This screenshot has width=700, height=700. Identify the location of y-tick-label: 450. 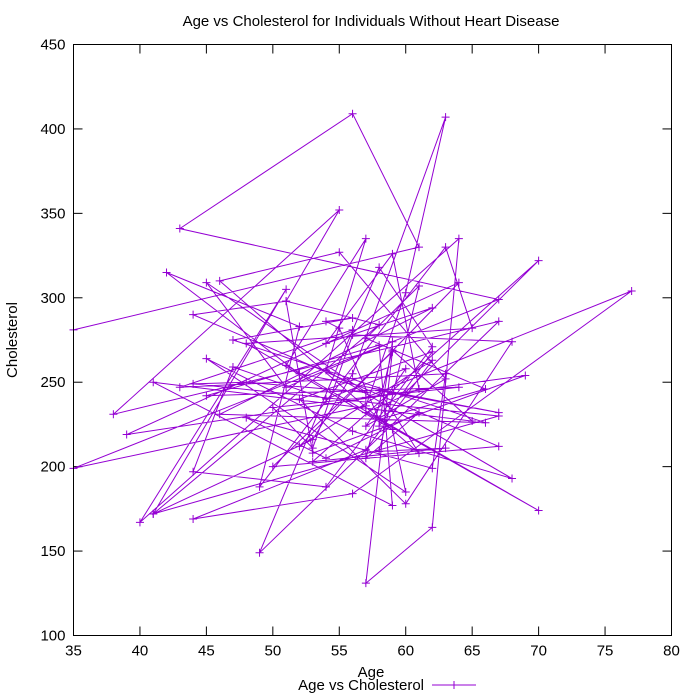
(52, 45).